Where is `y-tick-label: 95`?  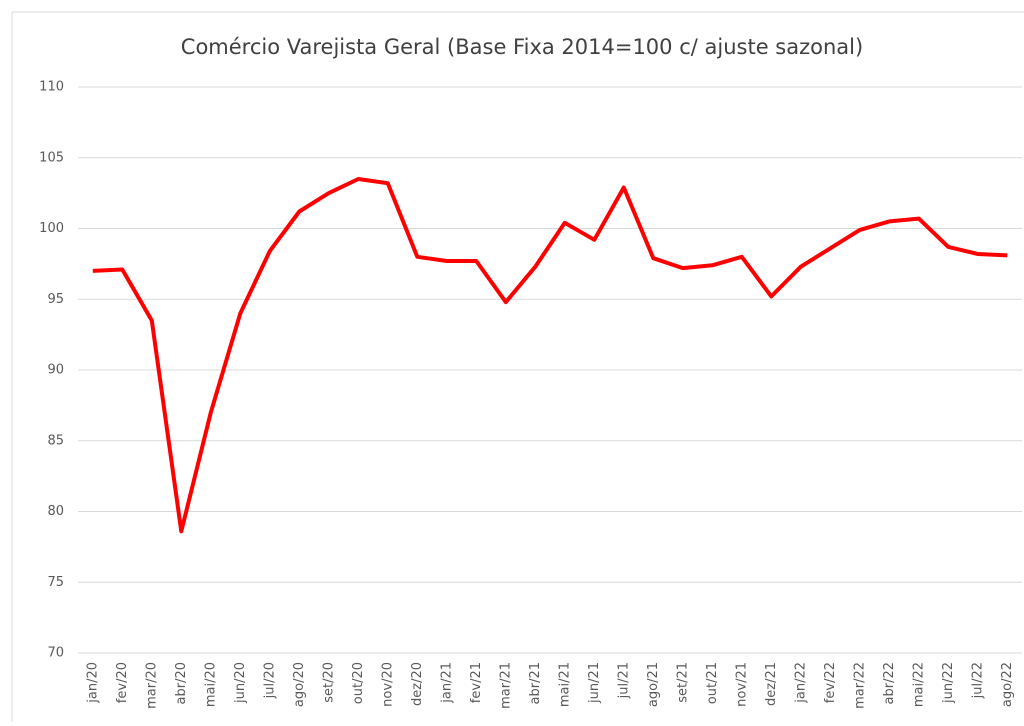 y-tick-label: 95 is located at coordinates (55, 299).